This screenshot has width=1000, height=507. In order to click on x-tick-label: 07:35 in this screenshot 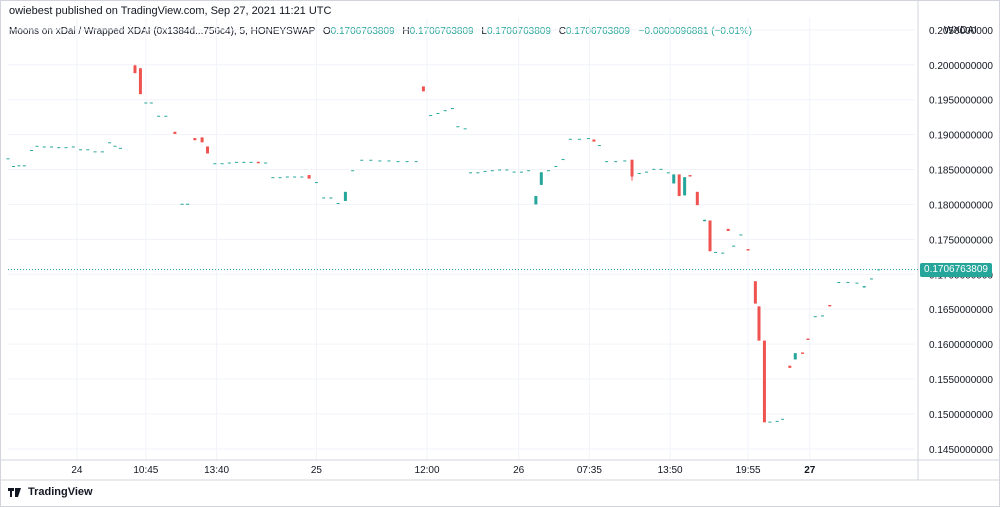, I will do `click(589, 470)`.